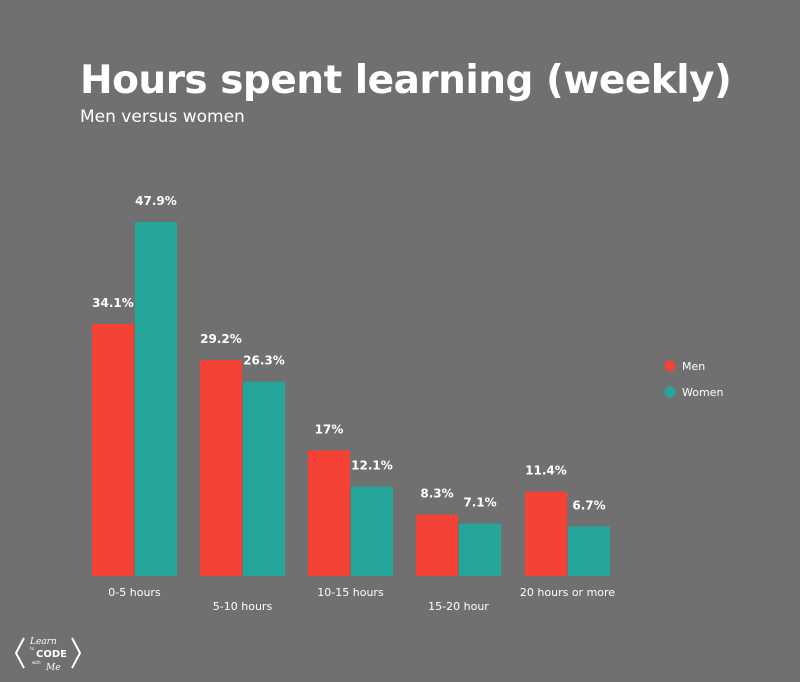 This screenshot has width=800, height=682. I want to click on legend-label-men: Men, so click(693, 366).